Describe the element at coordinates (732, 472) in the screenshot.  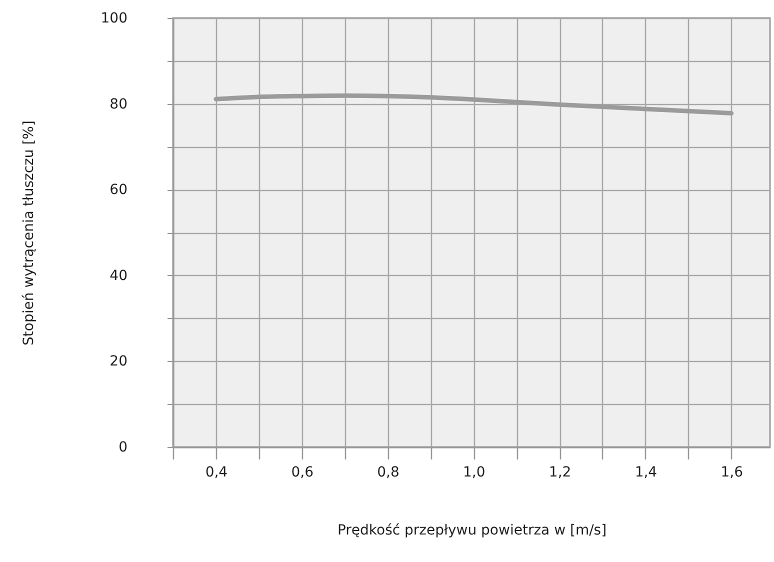
I see `x-tick-label: 1,6` at that location.